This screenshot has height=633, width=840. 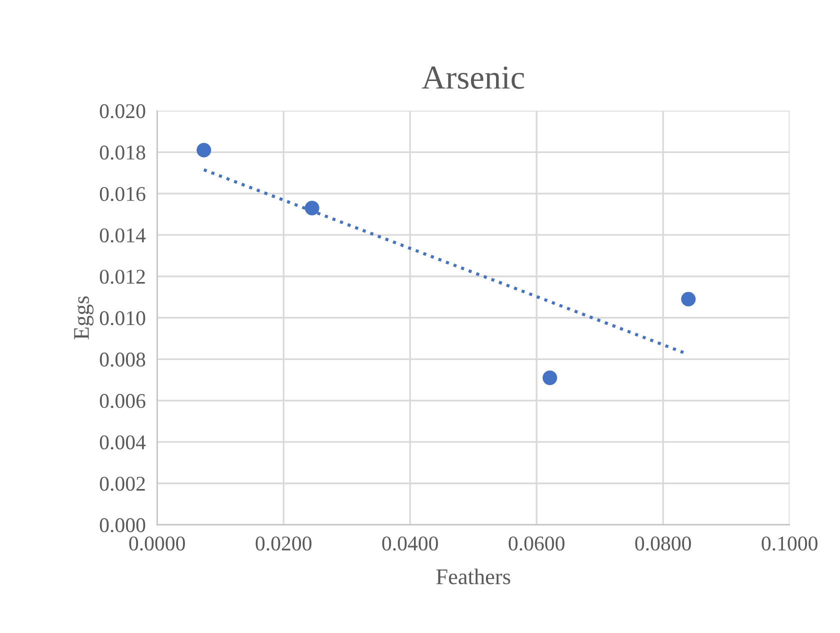 I want to click on x-tick-label: 0.0800, so click(x=663, y=543).